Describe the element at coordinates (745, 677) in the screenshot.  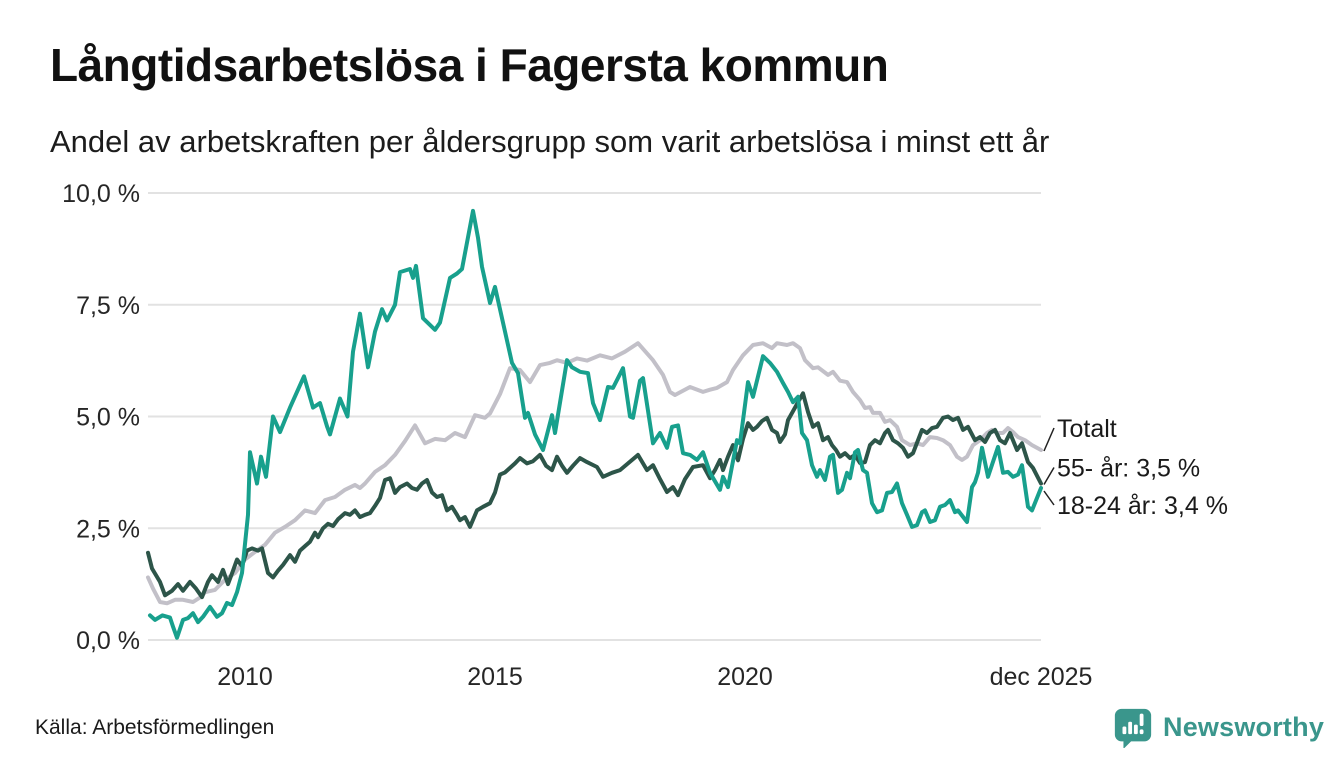
I see `x-tick-label: 2020` at that location.